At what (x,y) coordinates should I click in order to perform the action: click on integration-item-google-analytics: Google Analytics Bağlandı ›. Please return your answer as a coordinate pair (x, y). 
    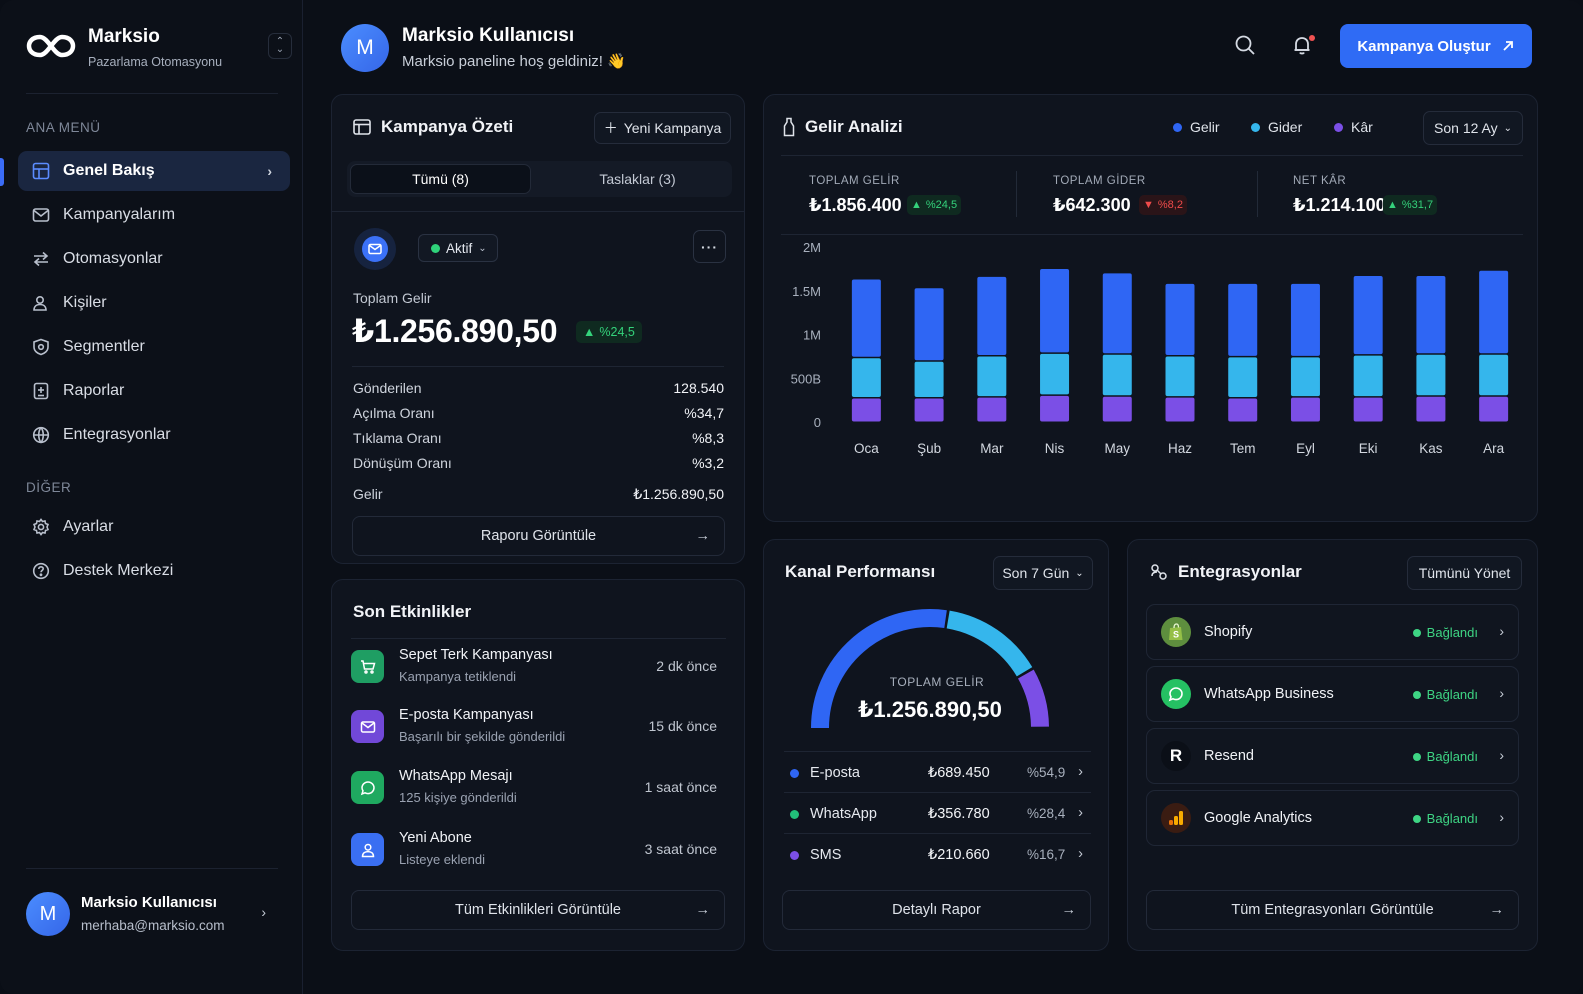
    Looking at the image, I should click on (1332, 818).